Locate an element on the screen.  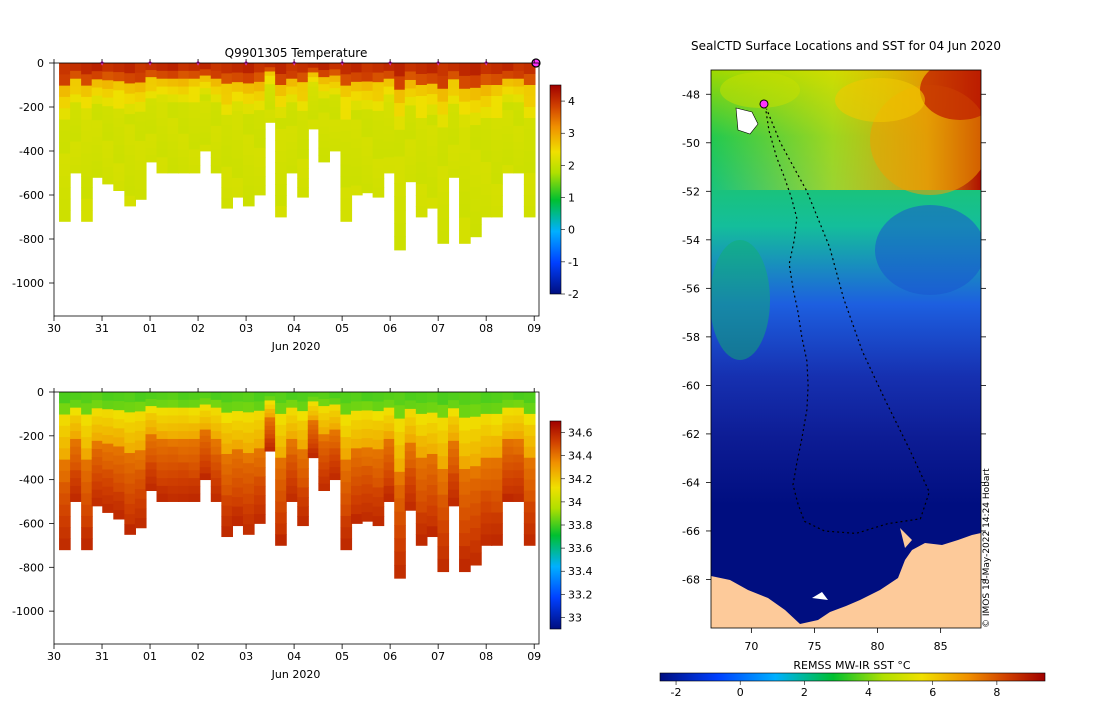
y-axis: 0 -200 -400 -600 -800 -1000 is located at coordinates (33, 173).